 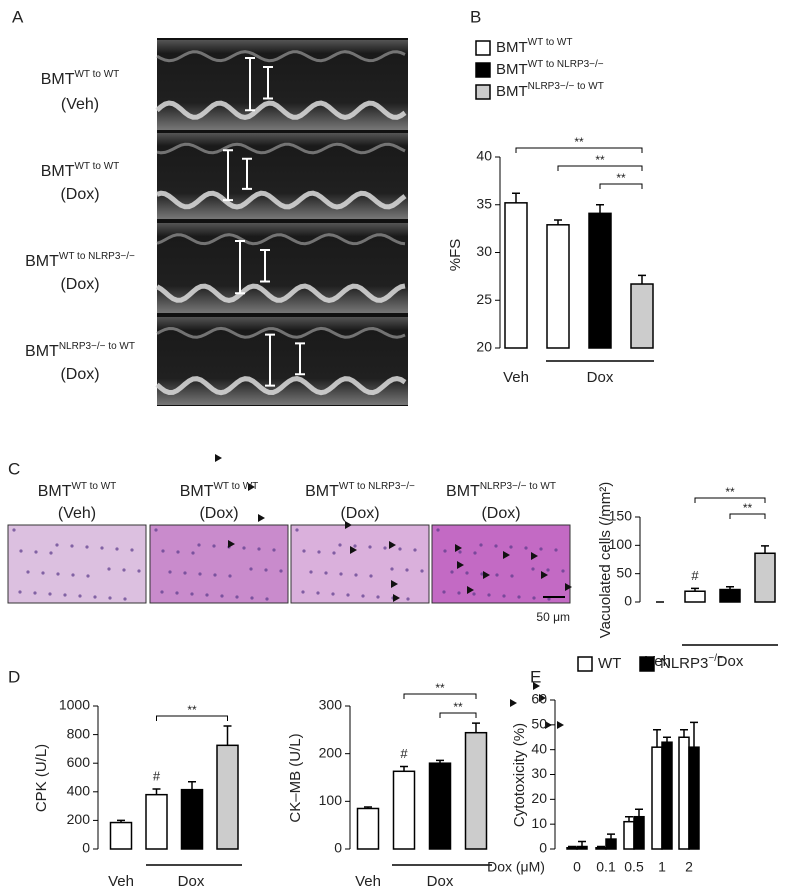 I want to click on label-sup: −/−, so click(x=715, y=658).